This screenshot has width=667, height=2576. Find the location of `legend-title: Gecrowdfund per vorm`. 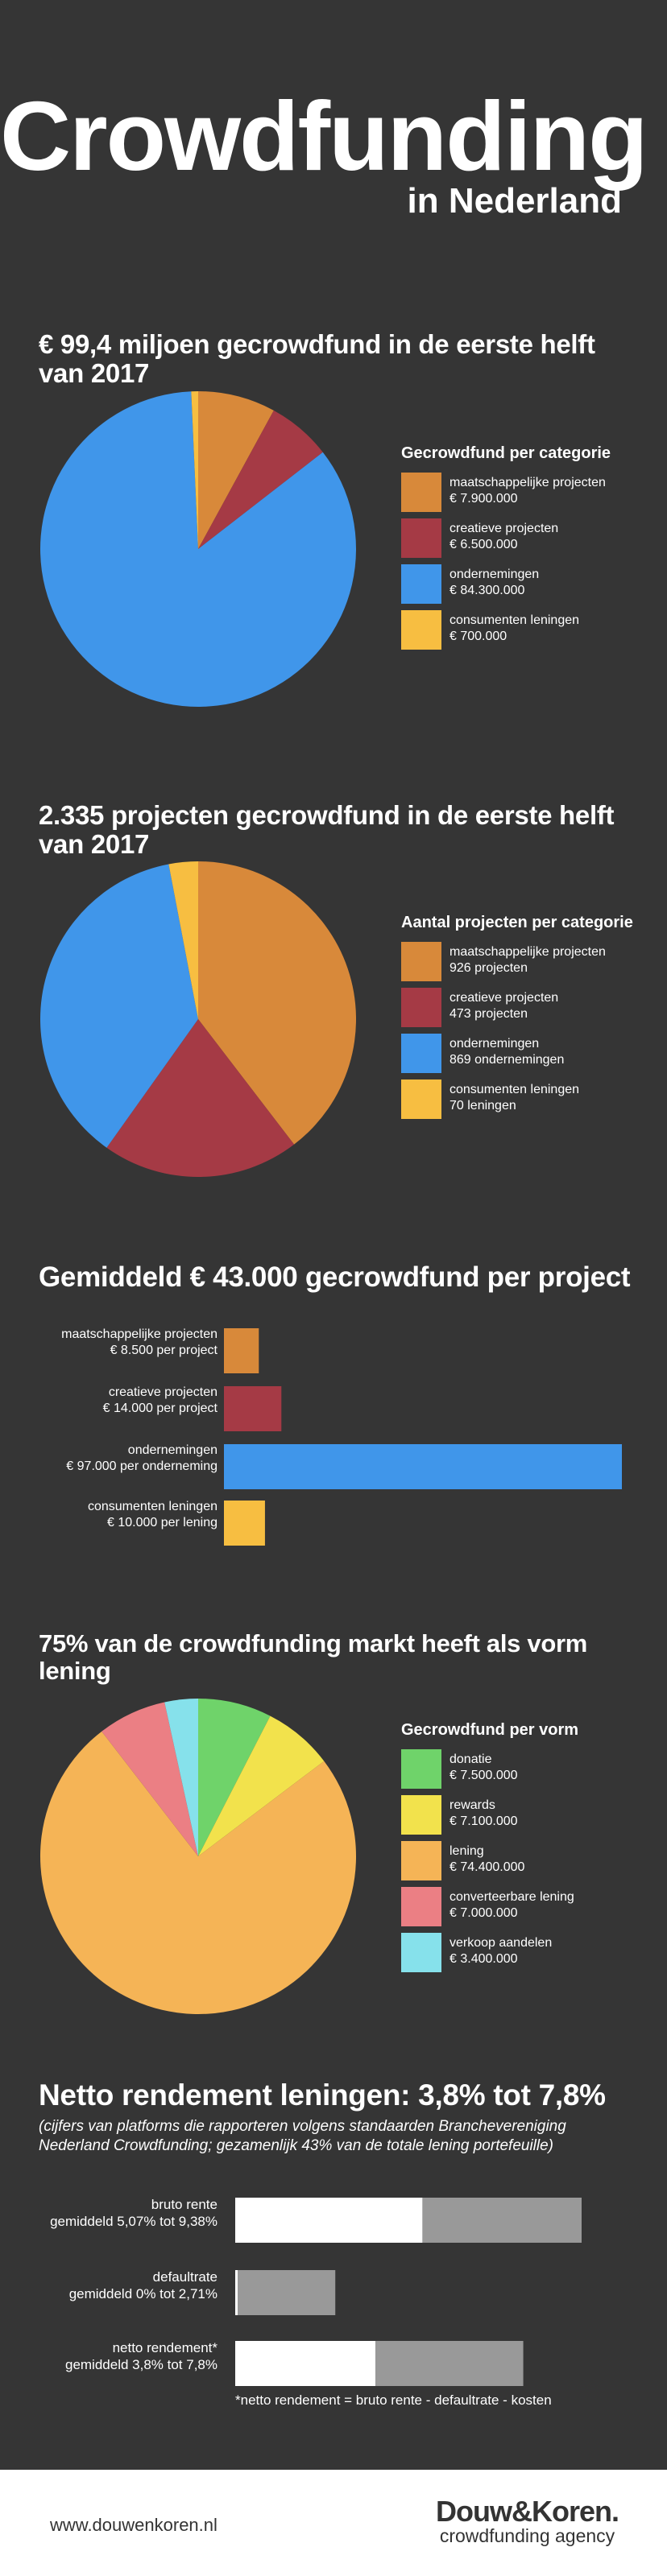

legend-title: Gecrowdfund per vorm is located at coordinates (490, 1730).